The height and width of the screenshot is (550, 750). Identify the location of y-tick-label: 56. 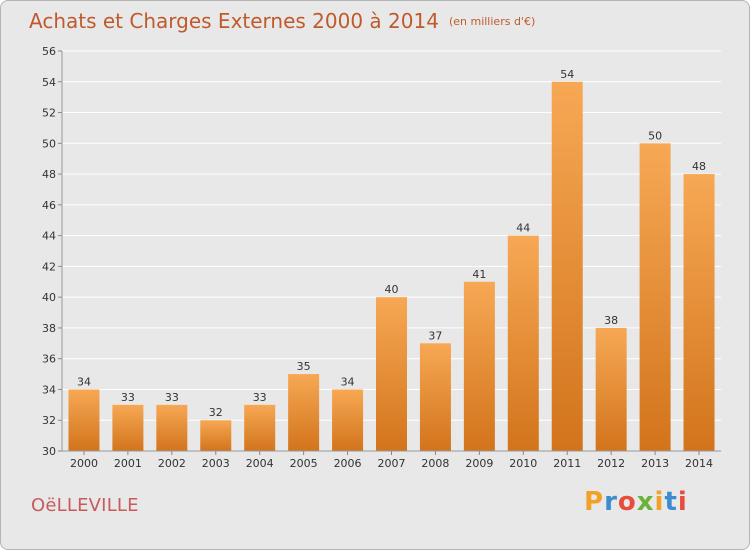
(49, 51).